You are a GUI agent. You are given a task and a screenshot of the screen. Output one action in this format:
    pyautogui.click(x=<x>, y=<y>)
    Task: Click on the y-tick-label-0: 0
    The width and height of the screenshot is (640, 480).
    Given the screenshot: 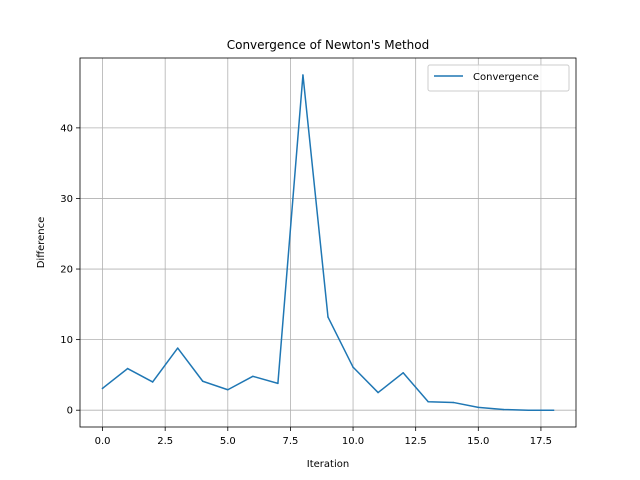 What is the action you would take?
    pyautogui.click(x=70, y=411)
    